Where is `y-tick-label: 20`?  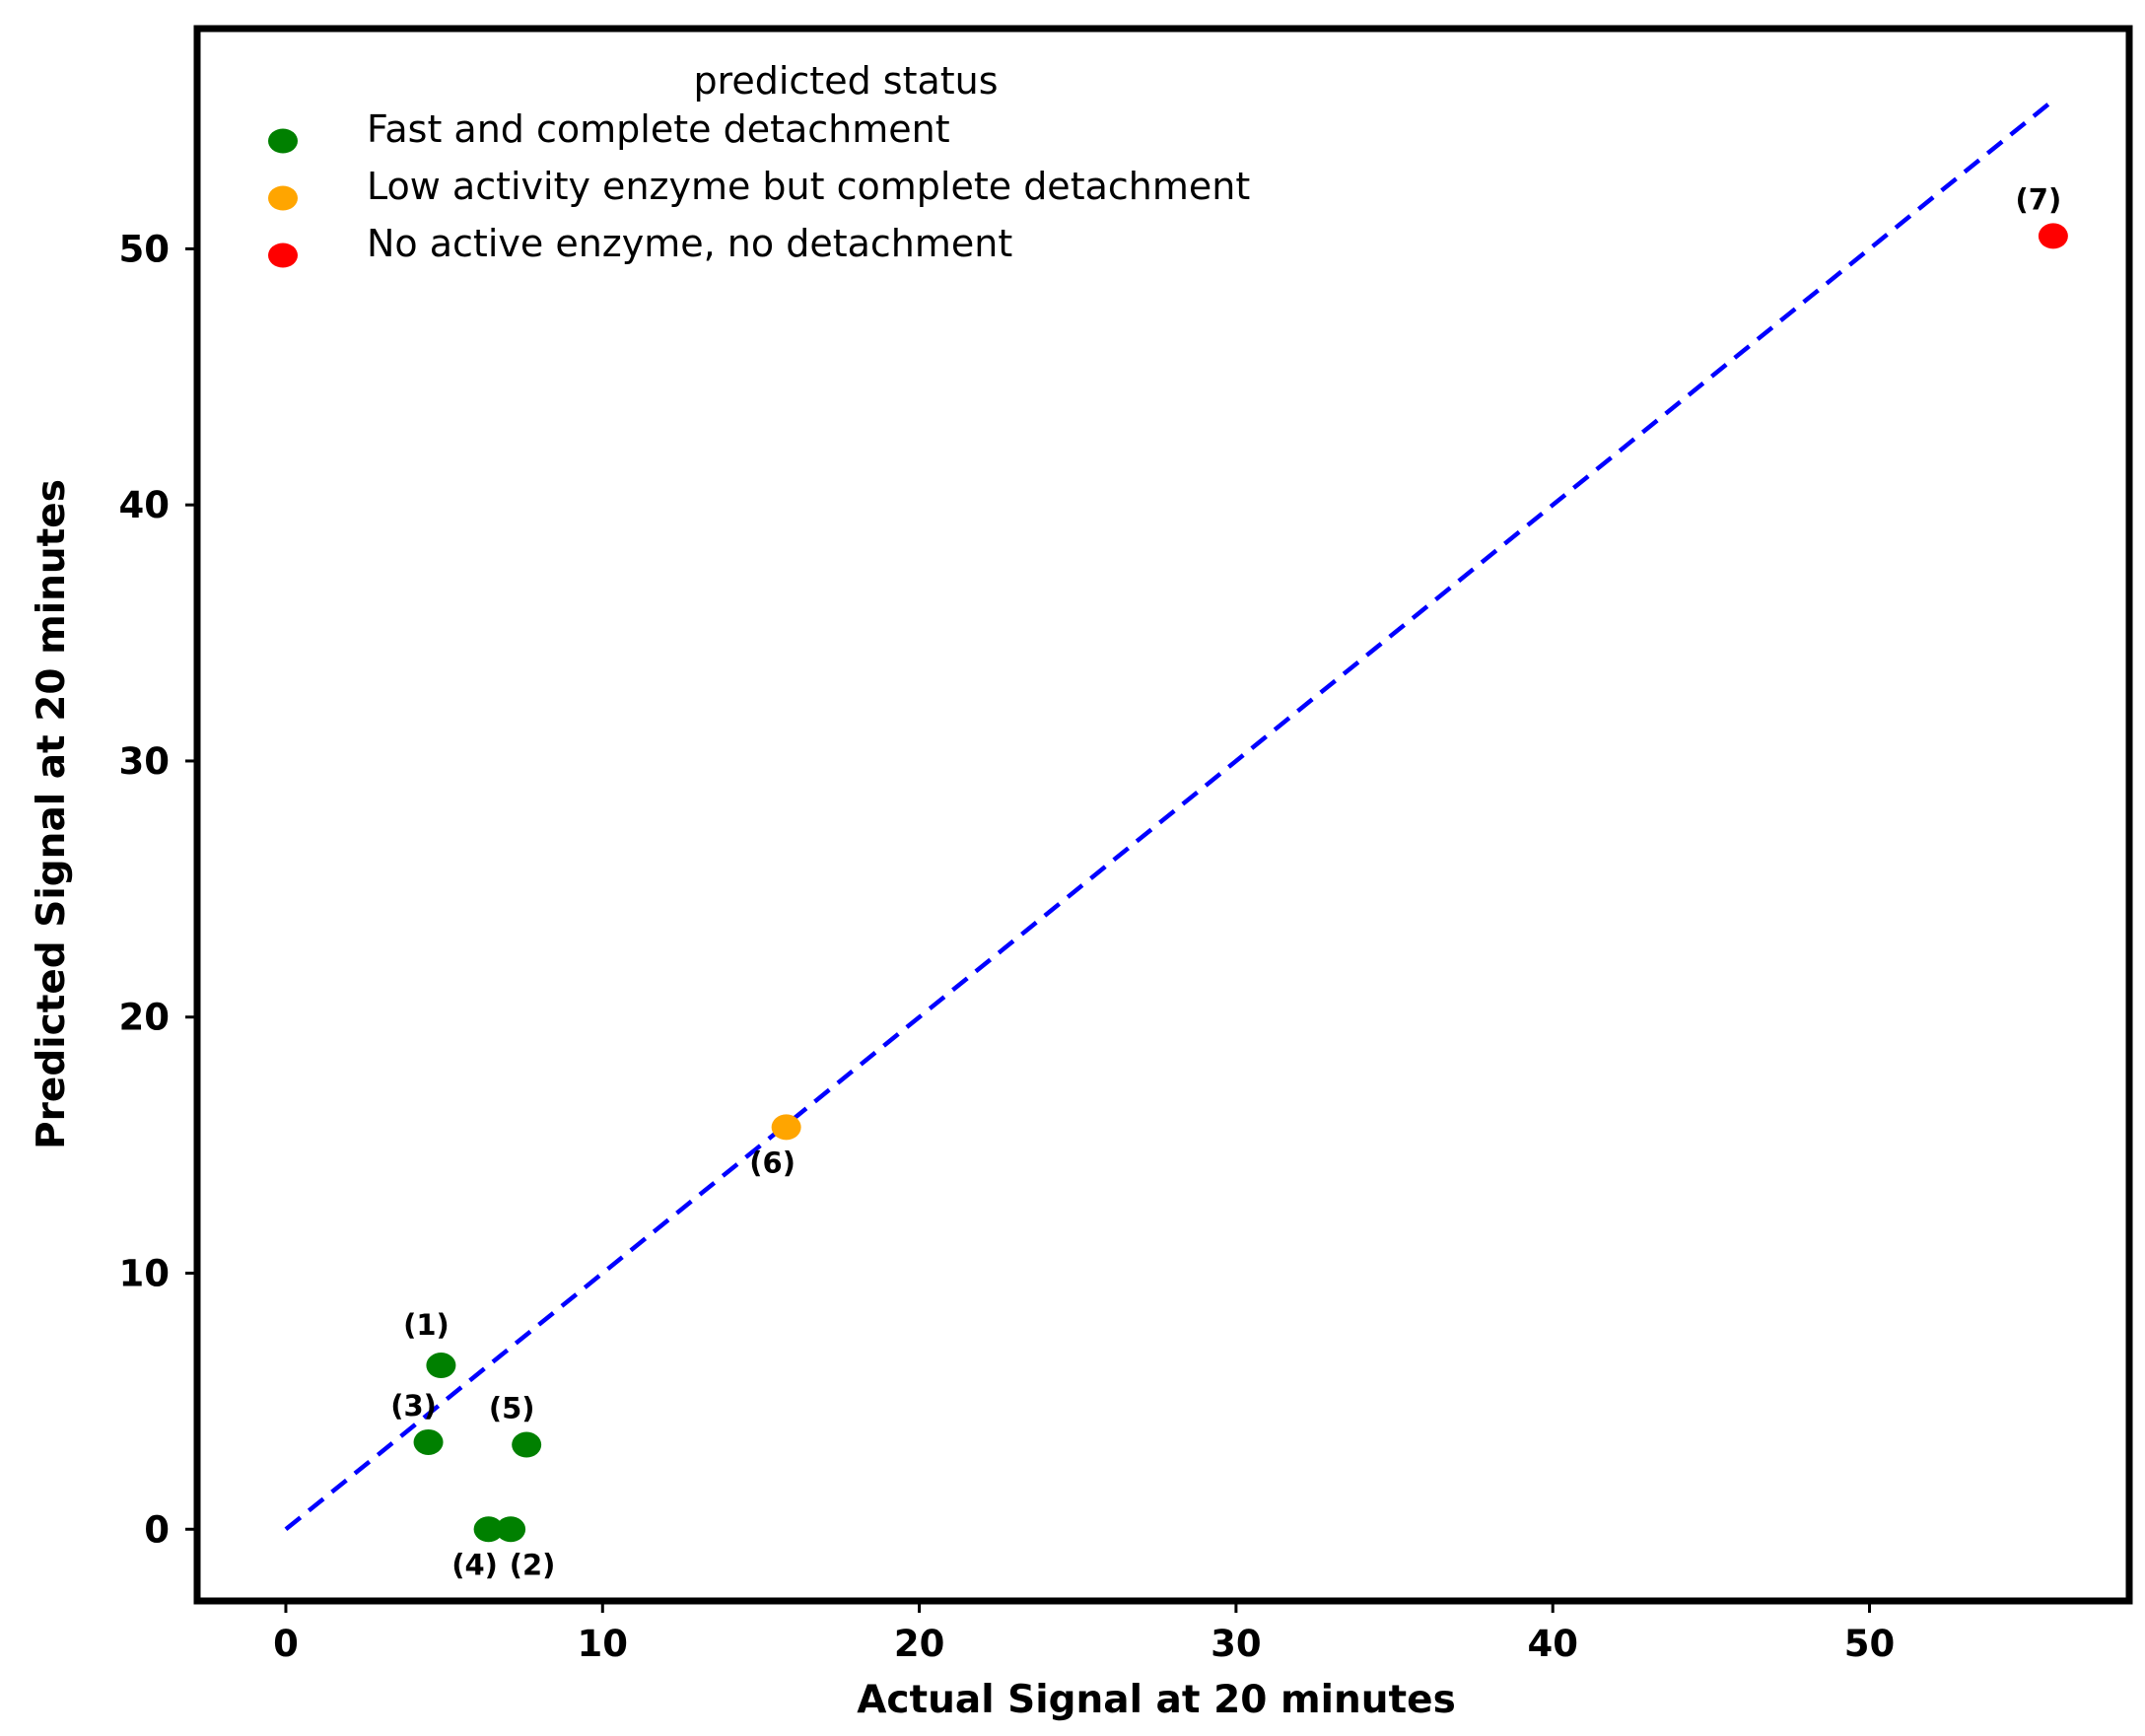
y-tick-label: 20 is located at coordinates (145, 1018).